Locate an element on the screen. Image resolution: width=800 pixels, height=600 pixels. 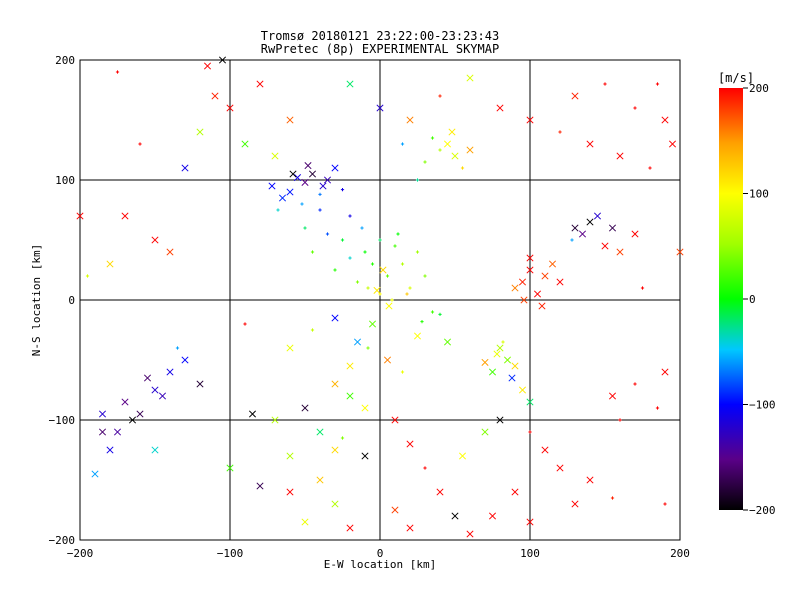
y-tick-label: 200 is located at coordinates (65, 60).